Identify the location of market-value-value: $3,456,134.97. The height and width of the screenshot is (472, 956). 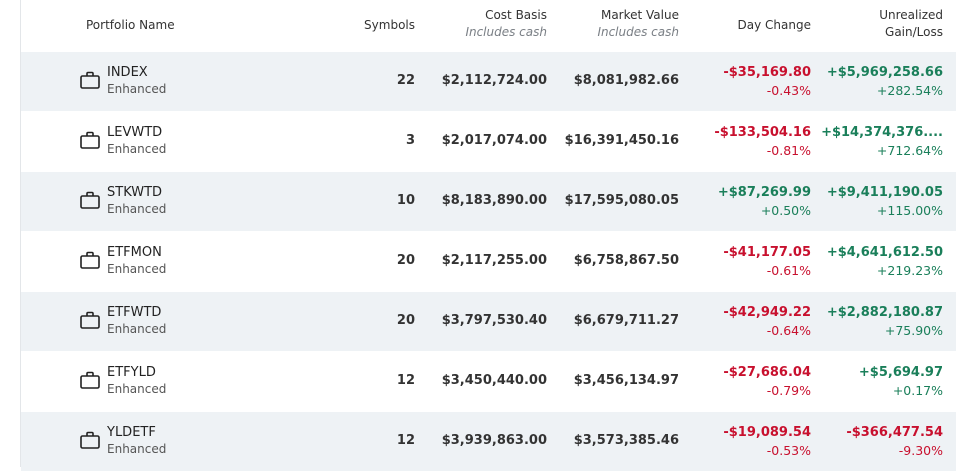
(626, 380).